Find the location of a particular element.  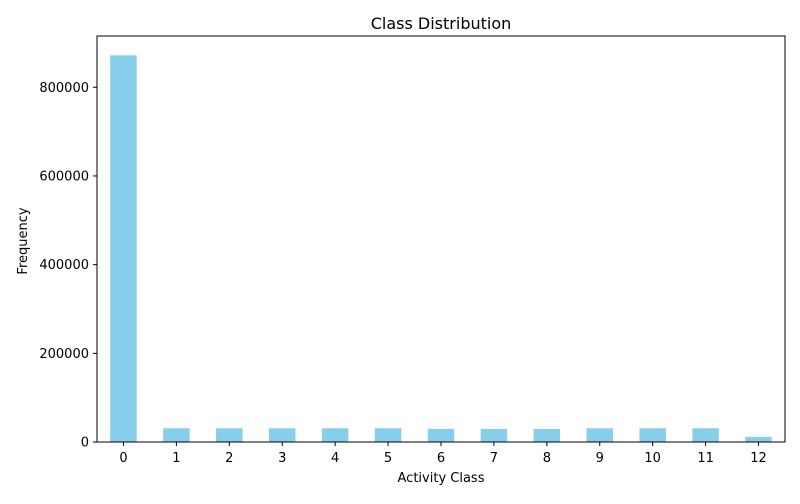

y-tick-label-600000: 600000 is located at coordinates (64, 176).